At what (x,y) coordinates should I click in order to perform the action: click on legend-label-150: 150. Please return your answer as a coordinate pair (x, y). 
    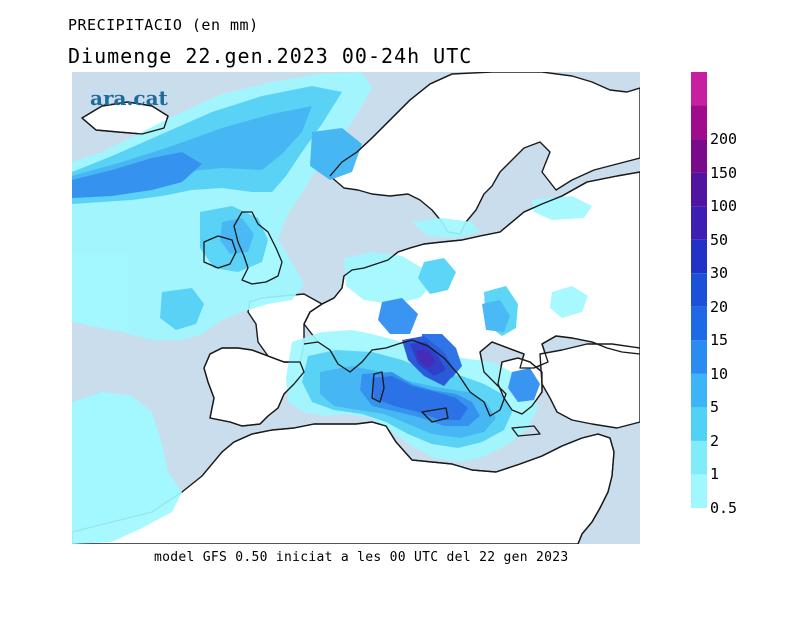
    Looking at the image, I should click on (724, 172).